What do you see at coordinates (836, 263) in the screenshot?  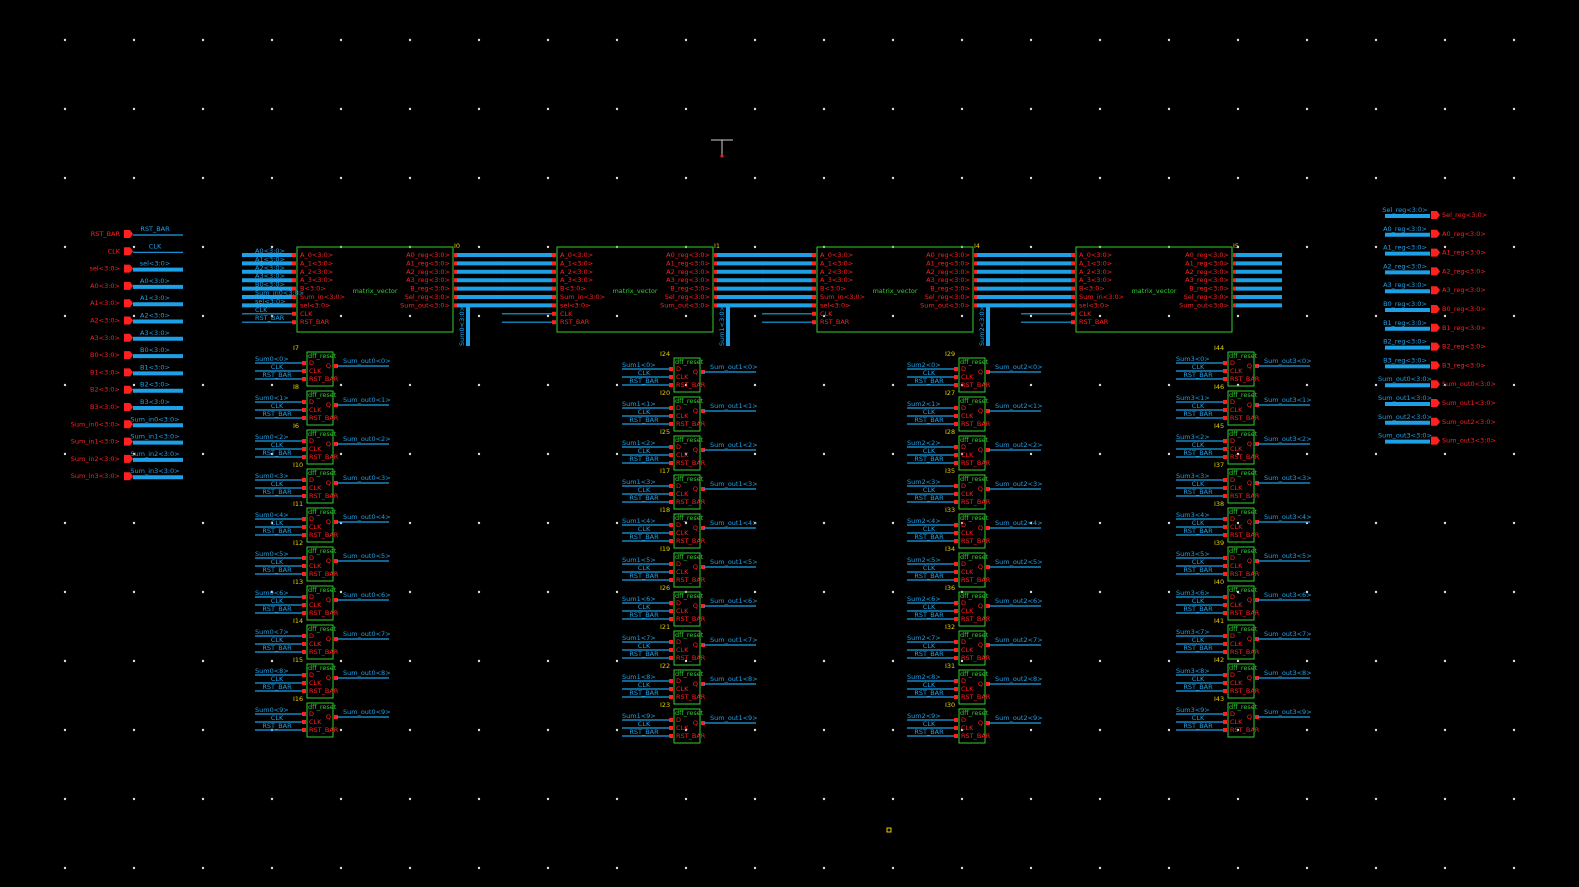 I see `pin-label: A_1<3:0>` at bounding box center [836, 263].